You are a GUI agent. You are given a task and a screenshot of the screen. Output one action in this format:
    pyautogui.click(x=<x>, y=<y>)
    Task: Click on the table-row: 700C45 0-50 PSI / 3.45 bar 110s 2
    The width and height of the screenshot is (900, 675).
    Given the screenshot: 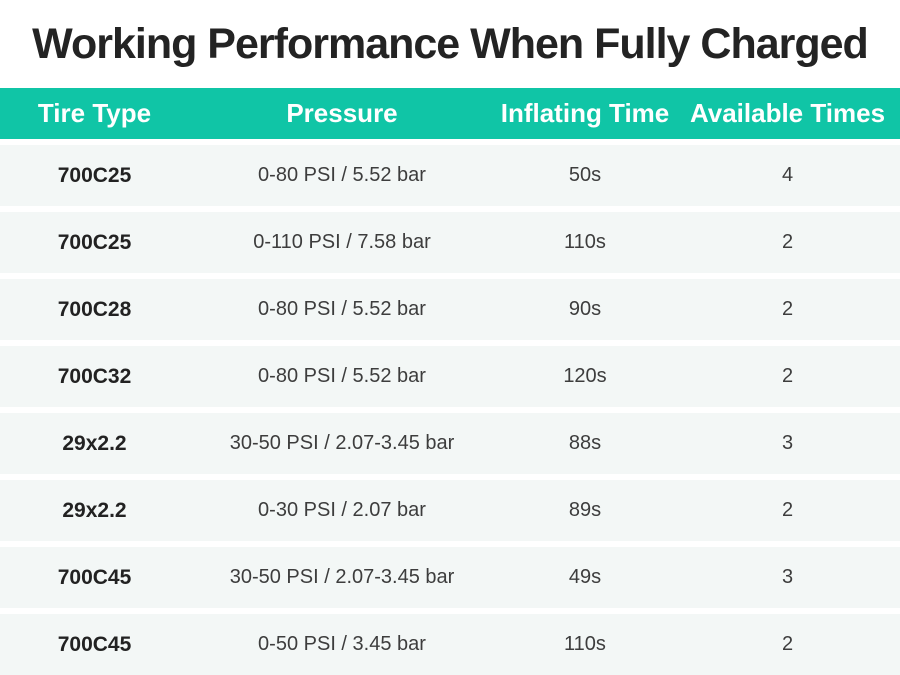 What is the action you would take?
    pyautogui.click(x=450, y=644)
    